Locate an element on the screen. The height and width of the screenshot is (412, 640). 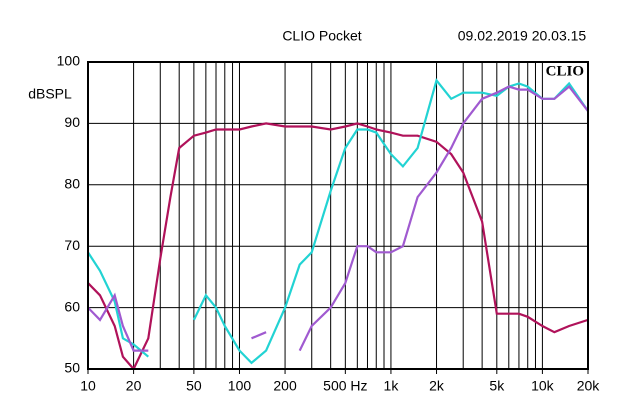
y-tick-label: 90 is located at coordinates (72, 122).